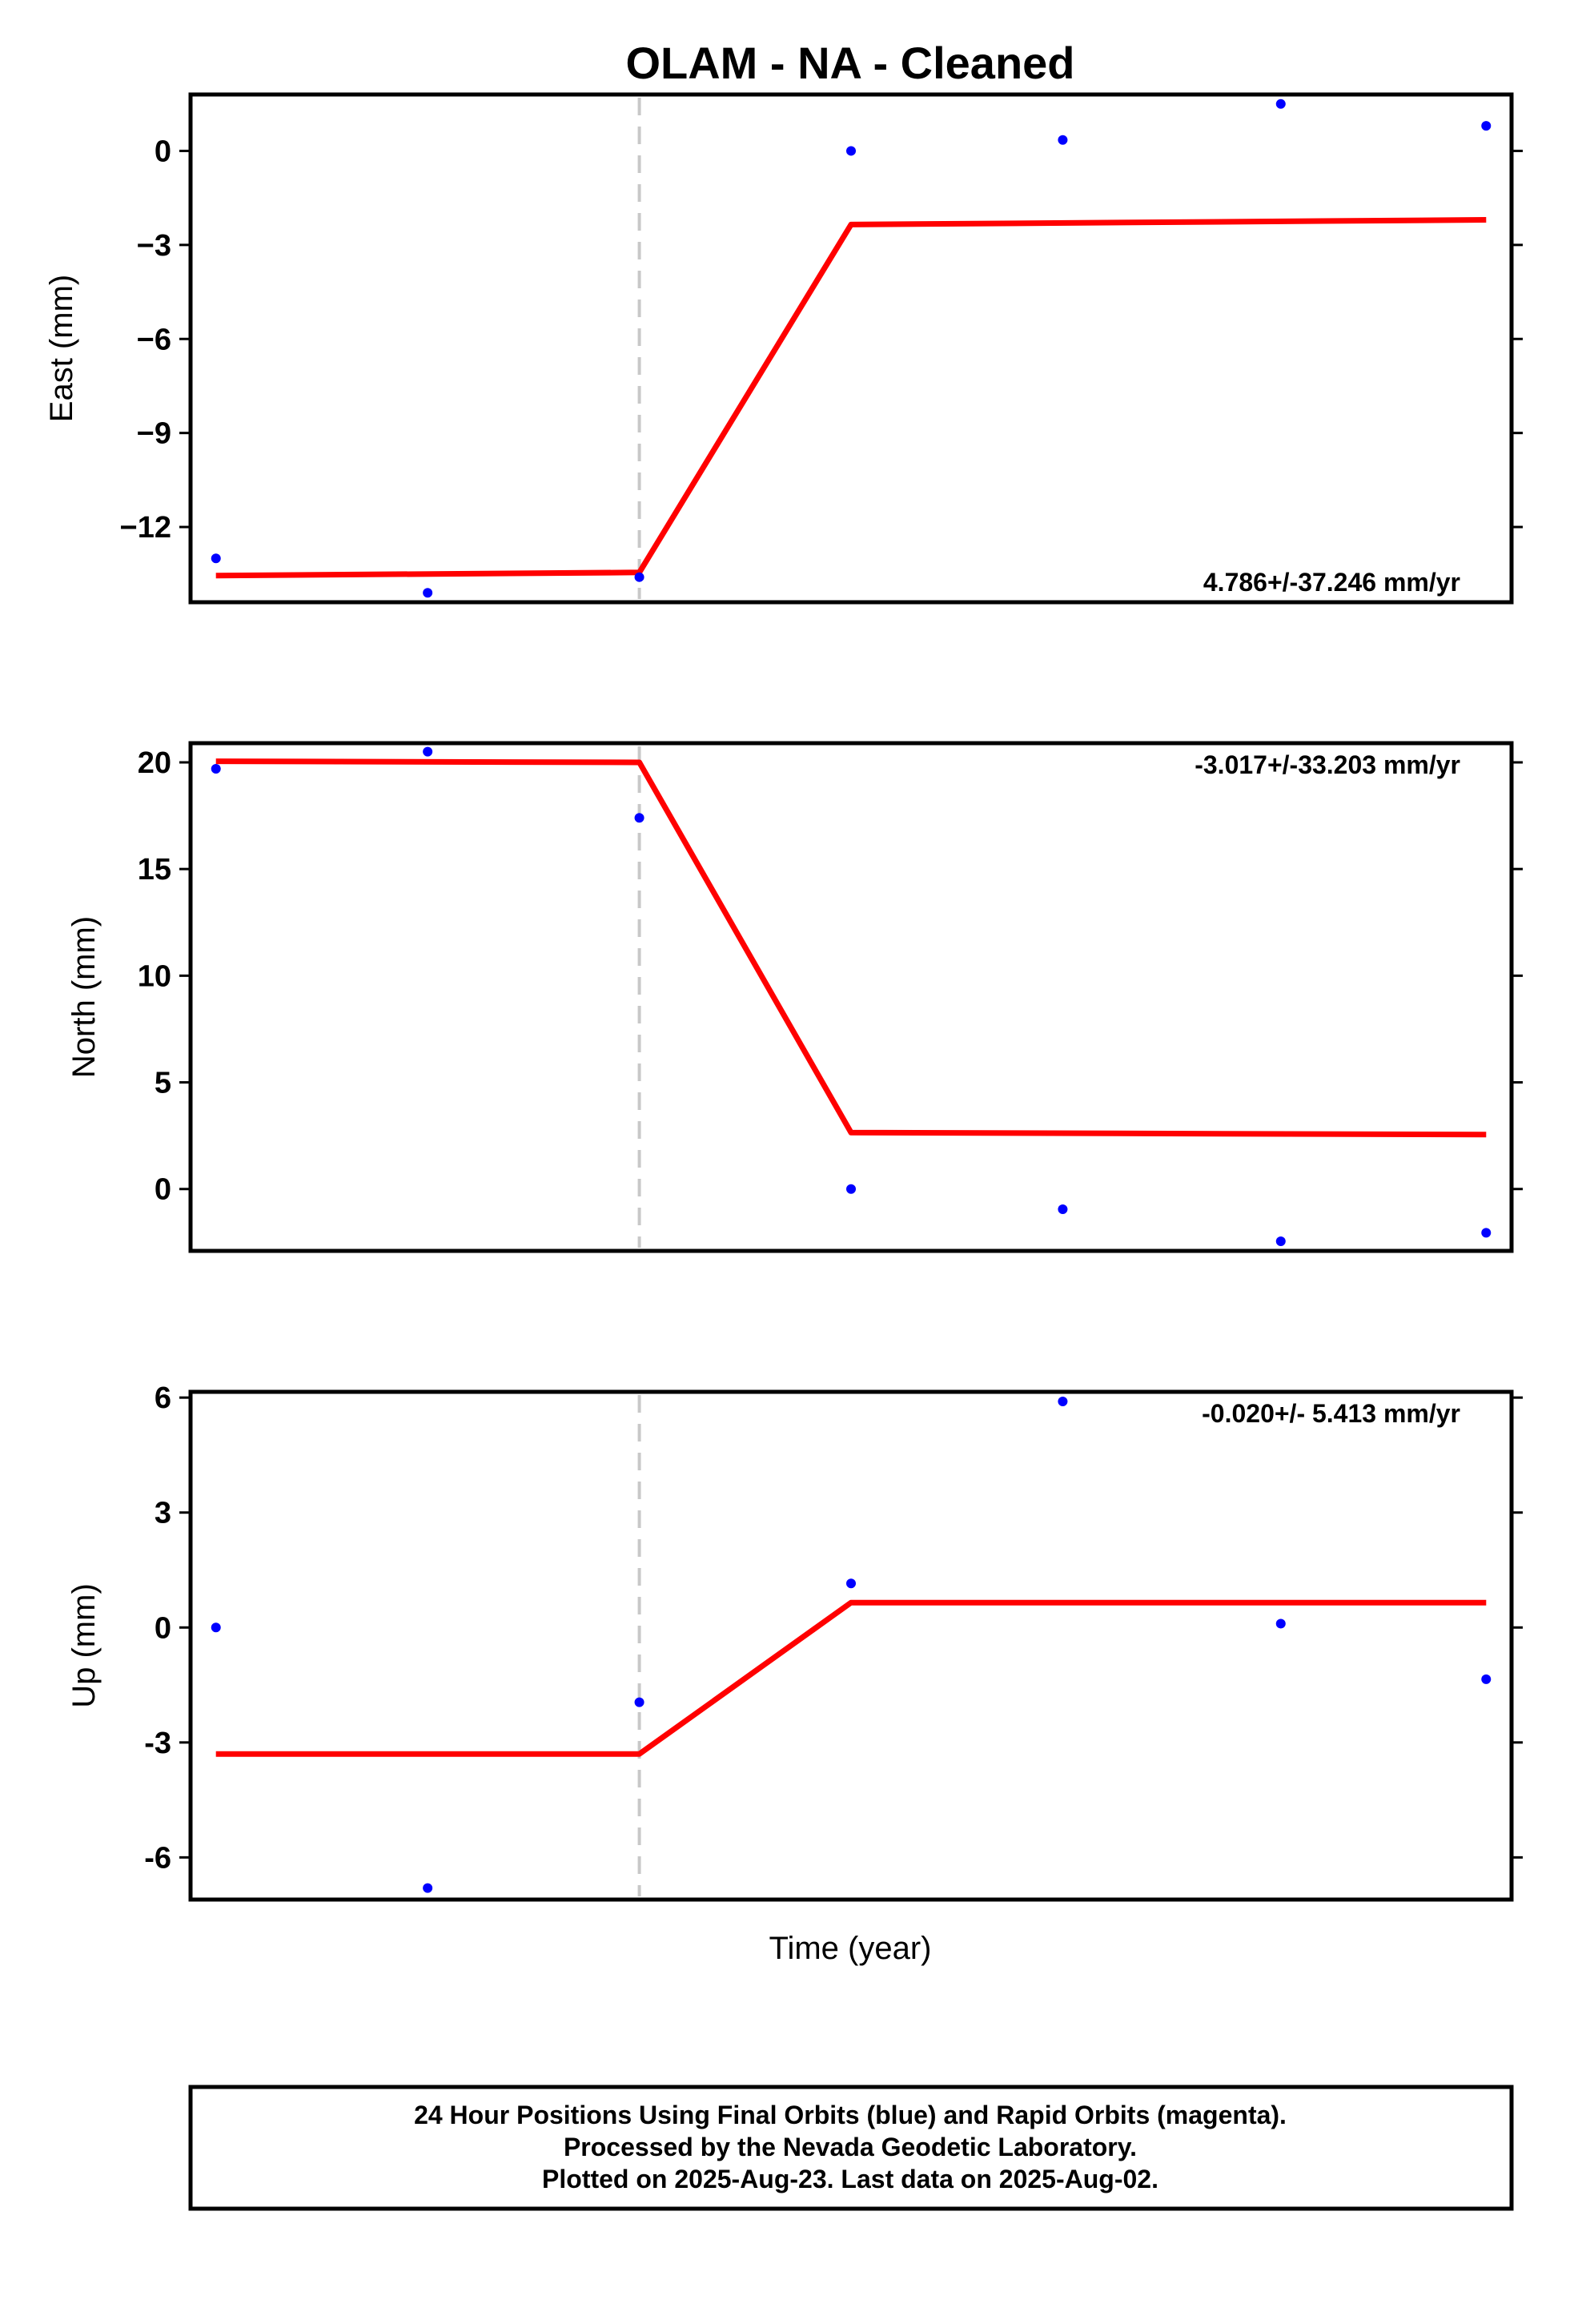 This screenshot has height=2324, width=1582. I want to click on y-tick-label: -6, so click(157, 1858).